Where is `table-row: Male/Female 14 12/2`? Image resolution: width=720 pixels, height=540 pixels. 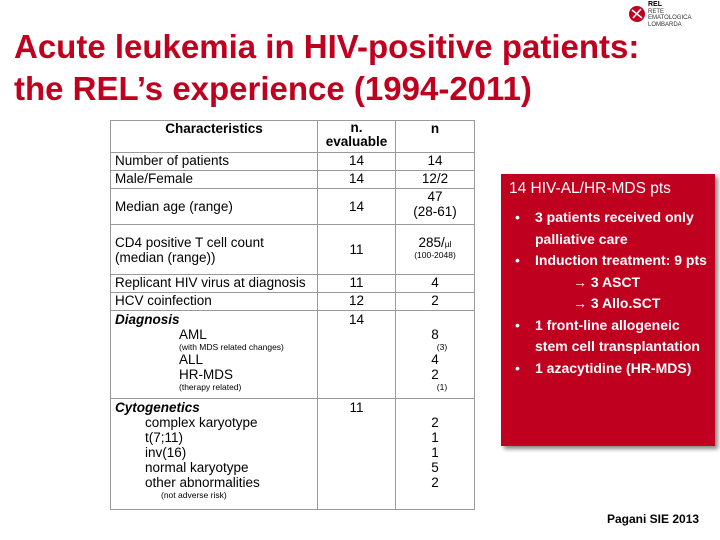 table-row: Male/Female 14 12/2 is located at coordinates (292, 179).